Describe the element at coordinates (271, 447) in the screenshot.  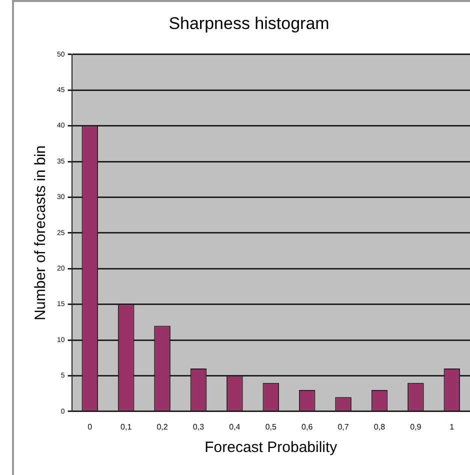
I see `x-axis-title: Forecast Probability` at that location.